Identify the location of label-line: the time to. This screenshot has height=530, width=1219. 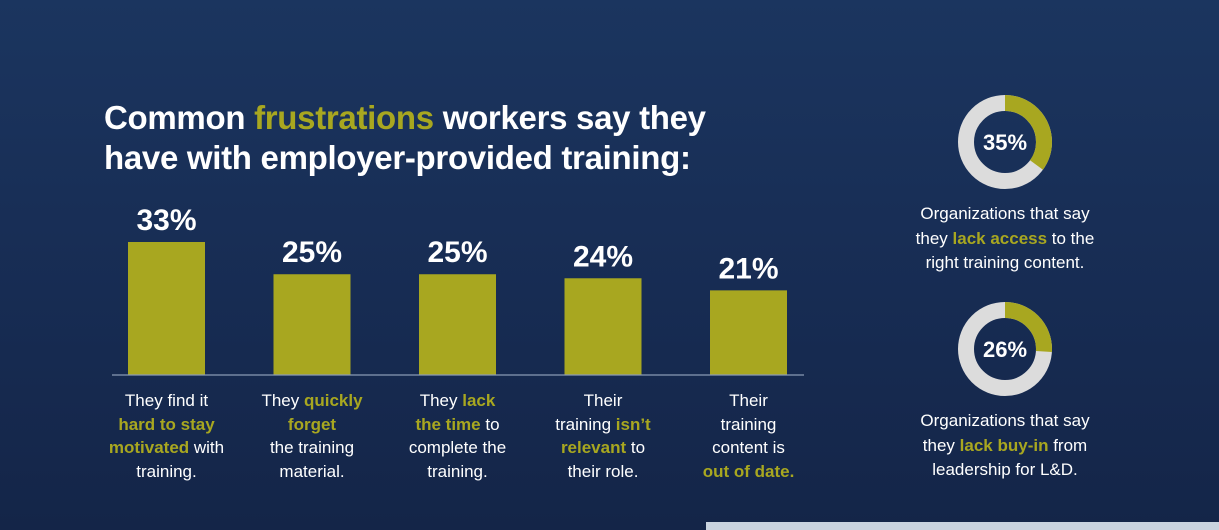
(458, 425).